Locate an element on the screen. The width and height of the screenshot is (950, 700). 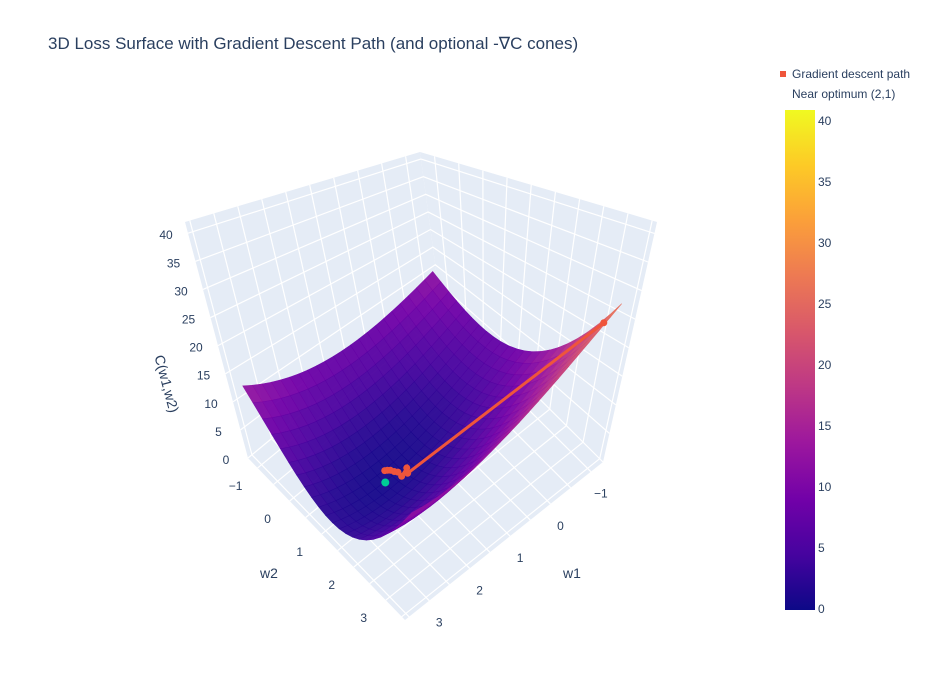
optimum-marker is located at coordinates (385, 482).